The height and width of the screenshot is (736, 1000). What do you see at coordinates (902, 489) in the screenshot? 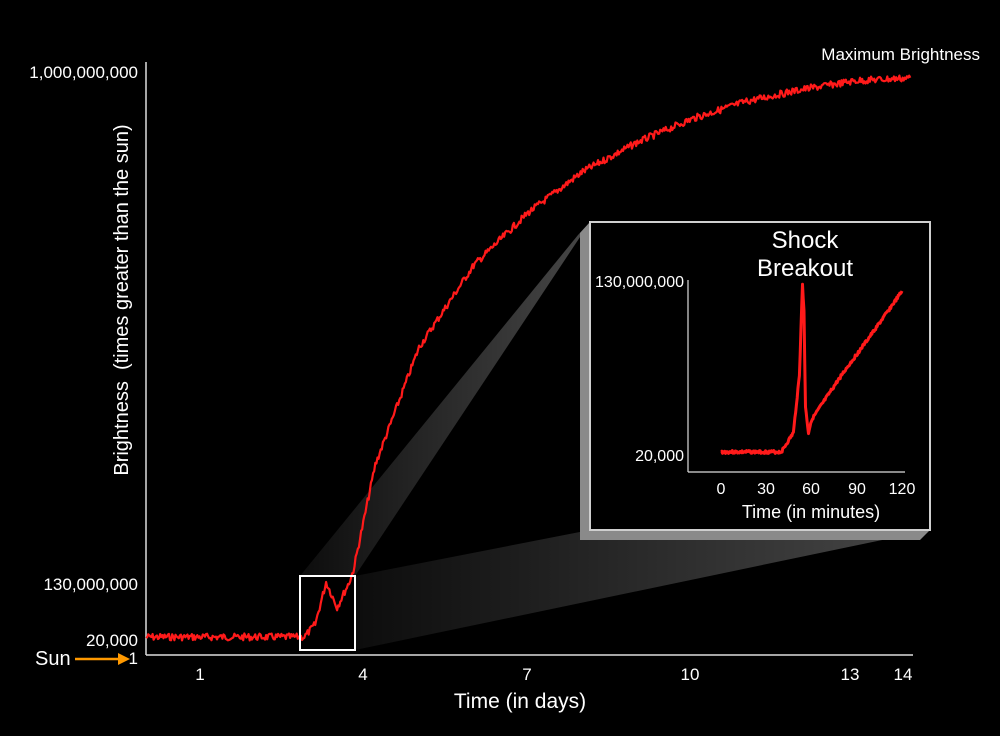
I see `inset-x-tick-label: 120` at bounding box center [902, 489].